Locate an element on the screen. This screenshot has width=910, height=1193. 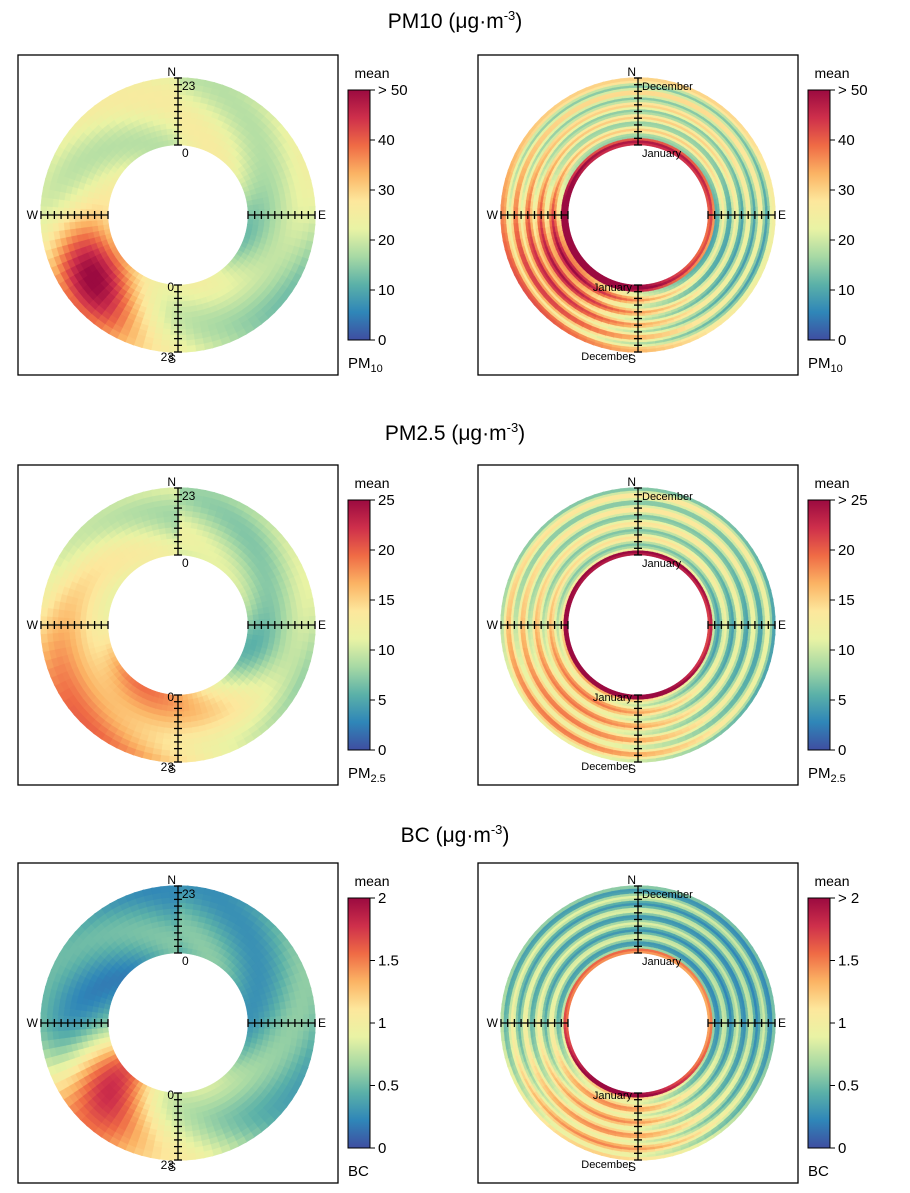
radial-label-outer: 23 is located at coordinates (189, 86).